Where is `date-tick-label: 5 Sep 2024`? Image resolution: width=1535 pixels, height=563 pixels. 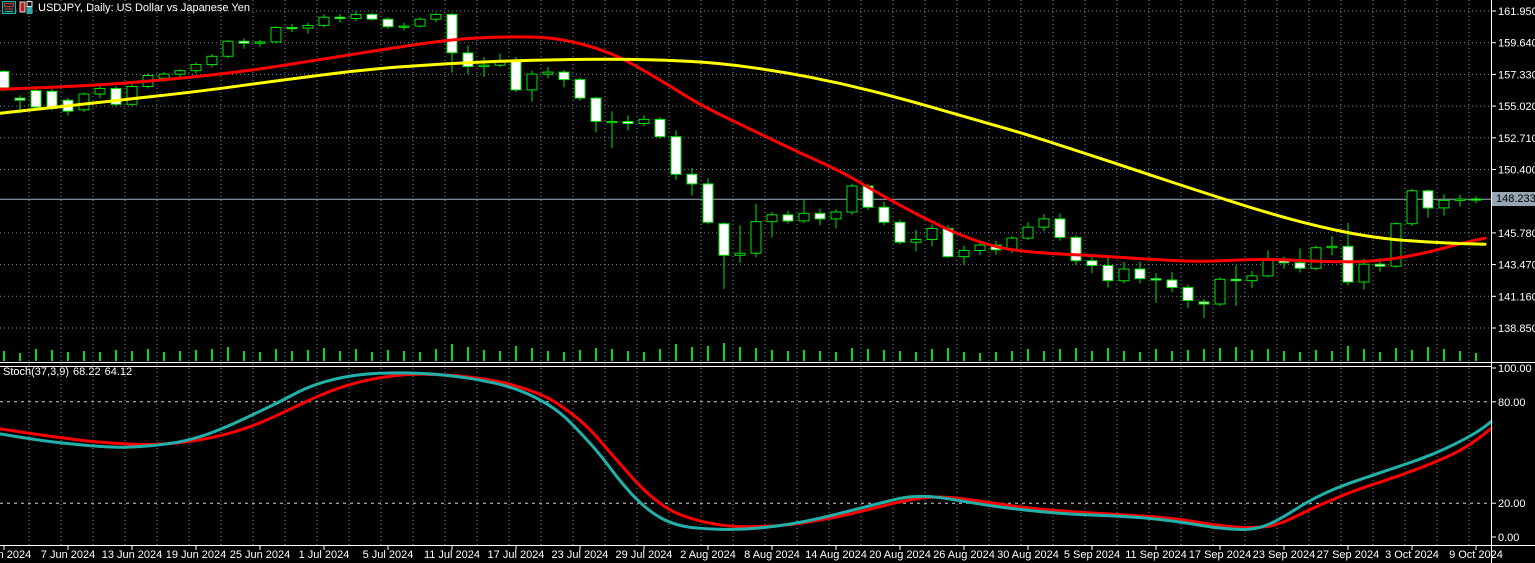 date-tick-label: 5 Sep 2024 is located at coordinates (1092, 555).